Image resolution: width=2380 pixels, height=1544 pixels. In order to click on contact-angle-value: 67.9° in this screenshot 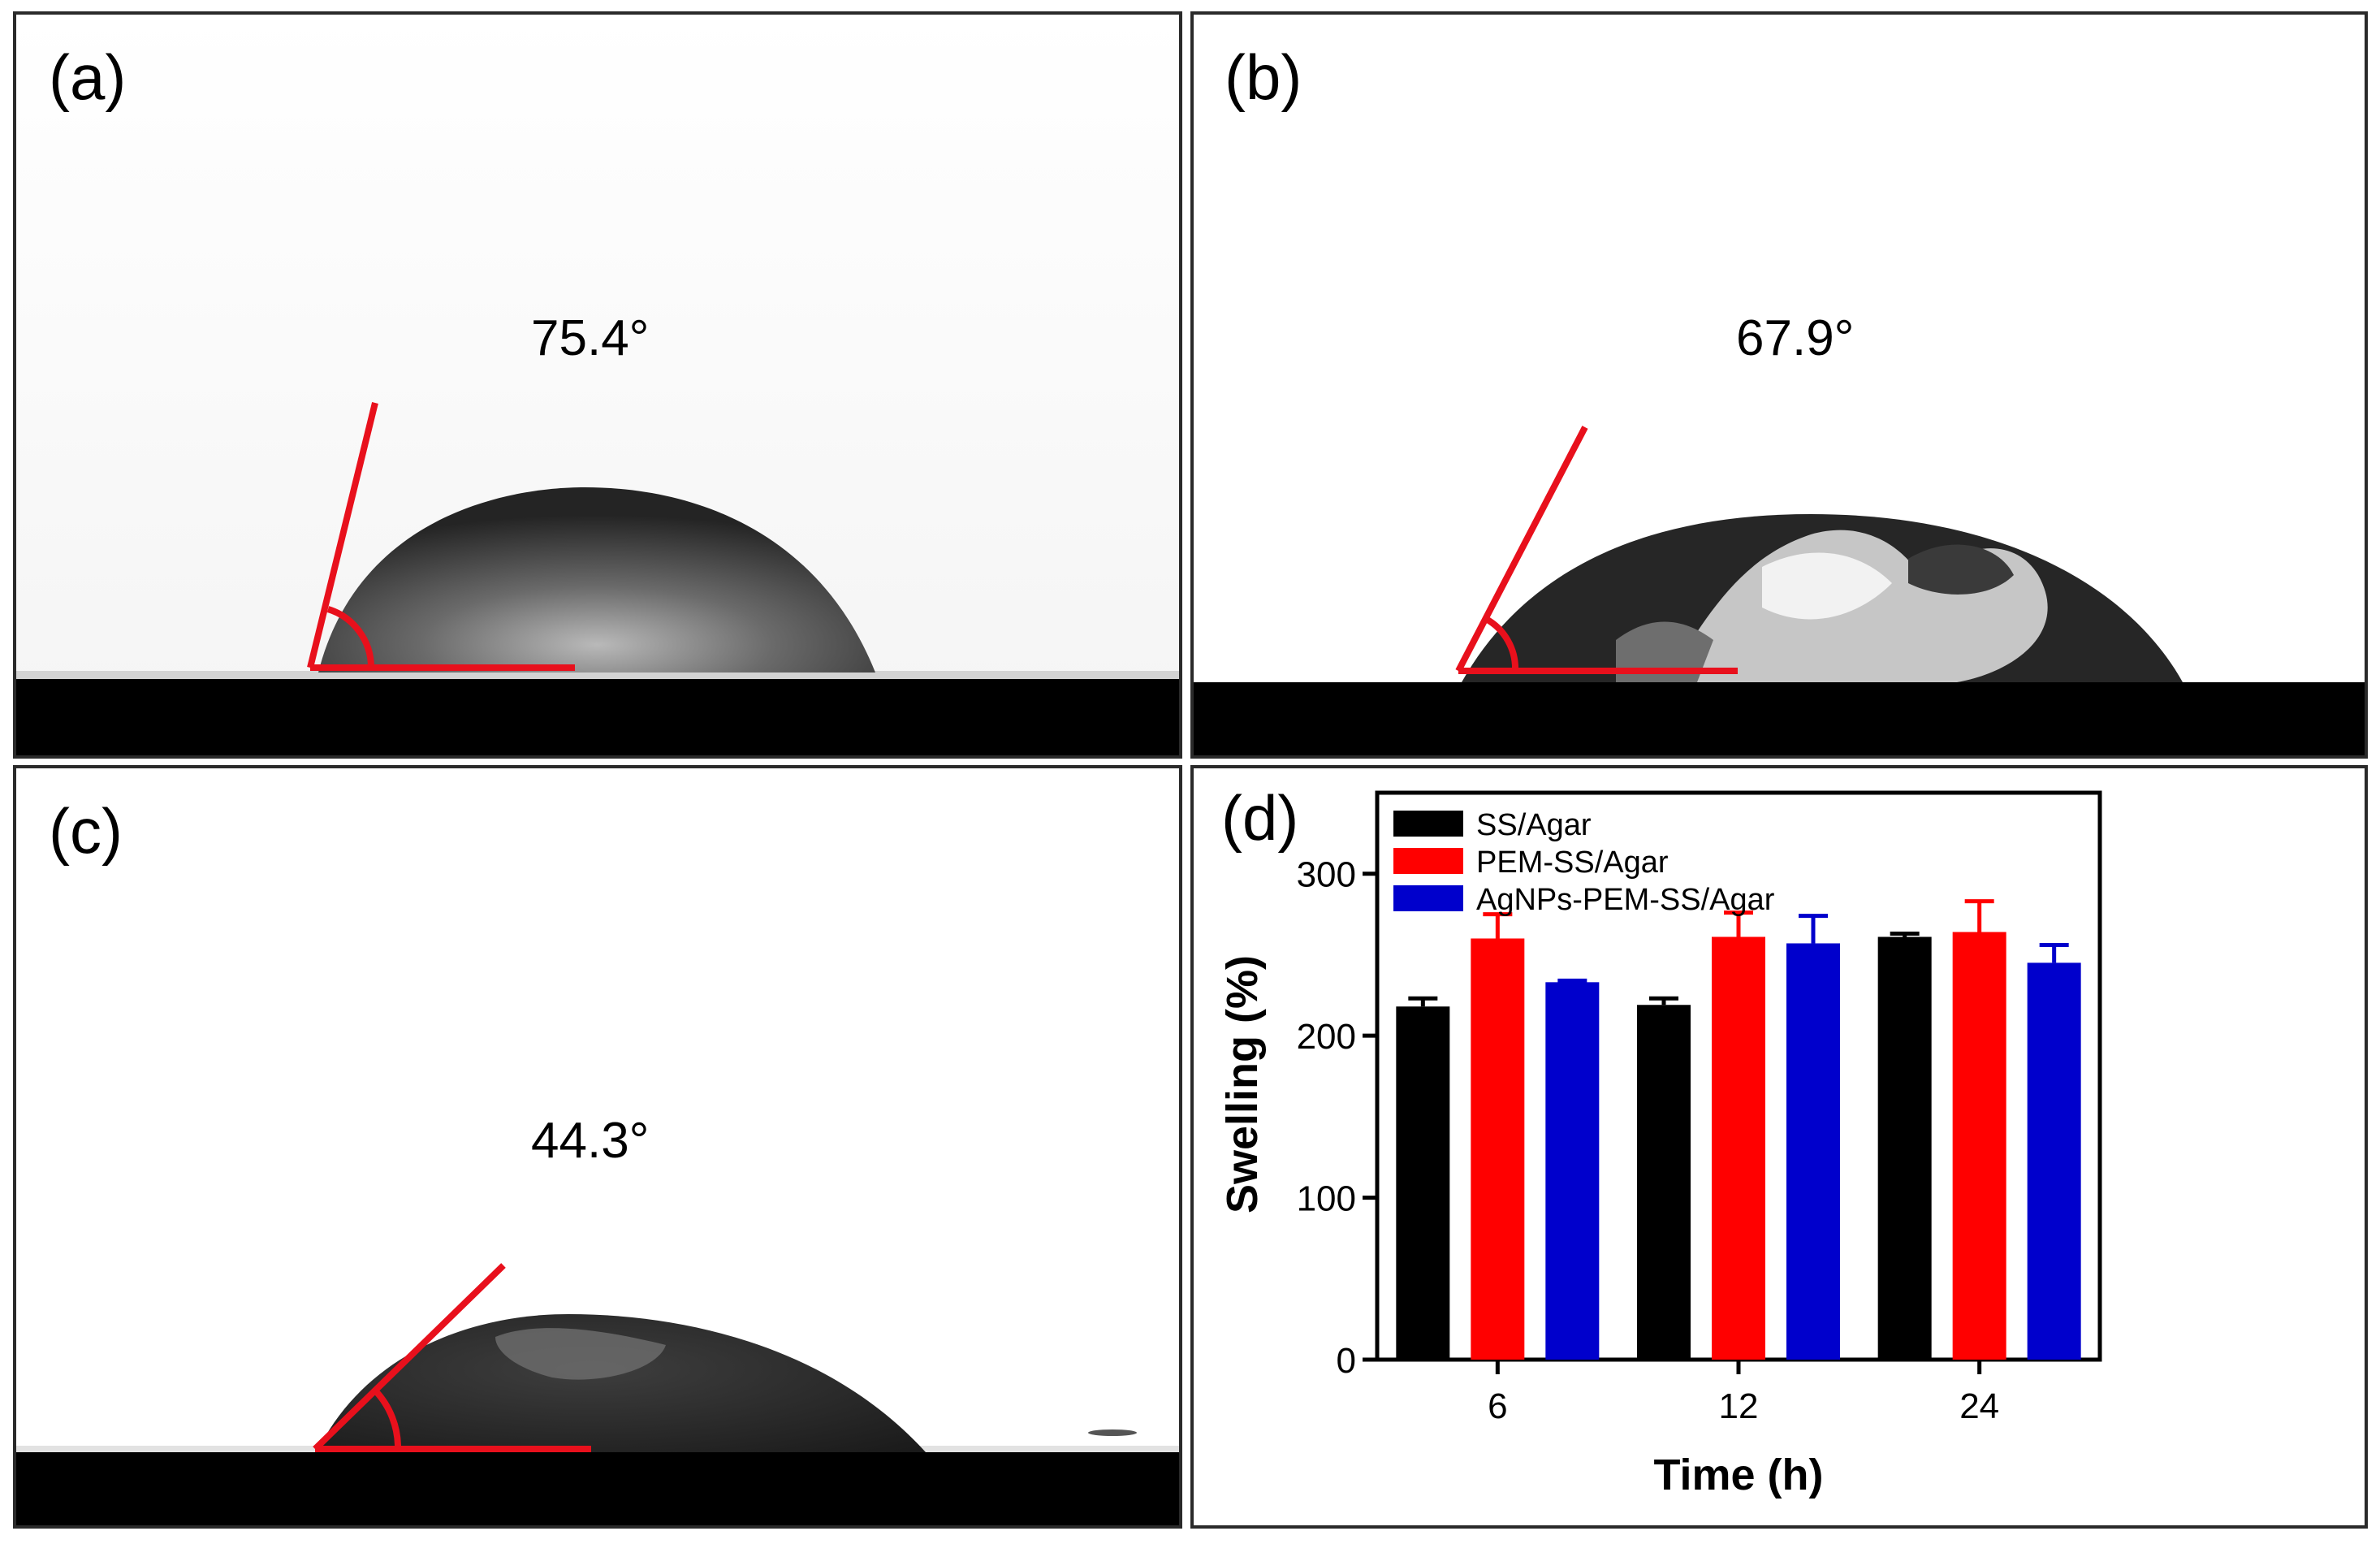, I will do `click(1796, 338)`.